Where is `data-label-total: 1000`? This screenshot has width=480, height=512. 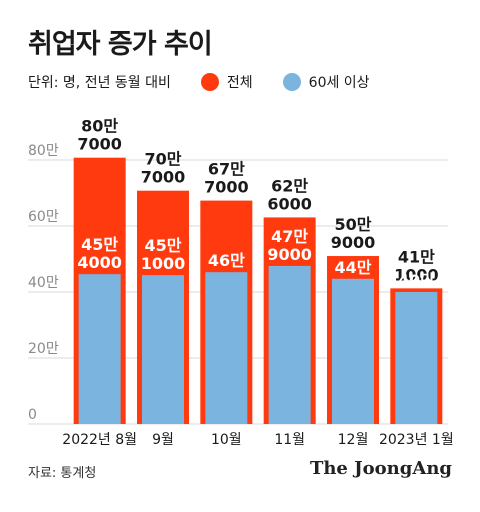 data-label-total: 1000 is located at coordinates (416, 274).